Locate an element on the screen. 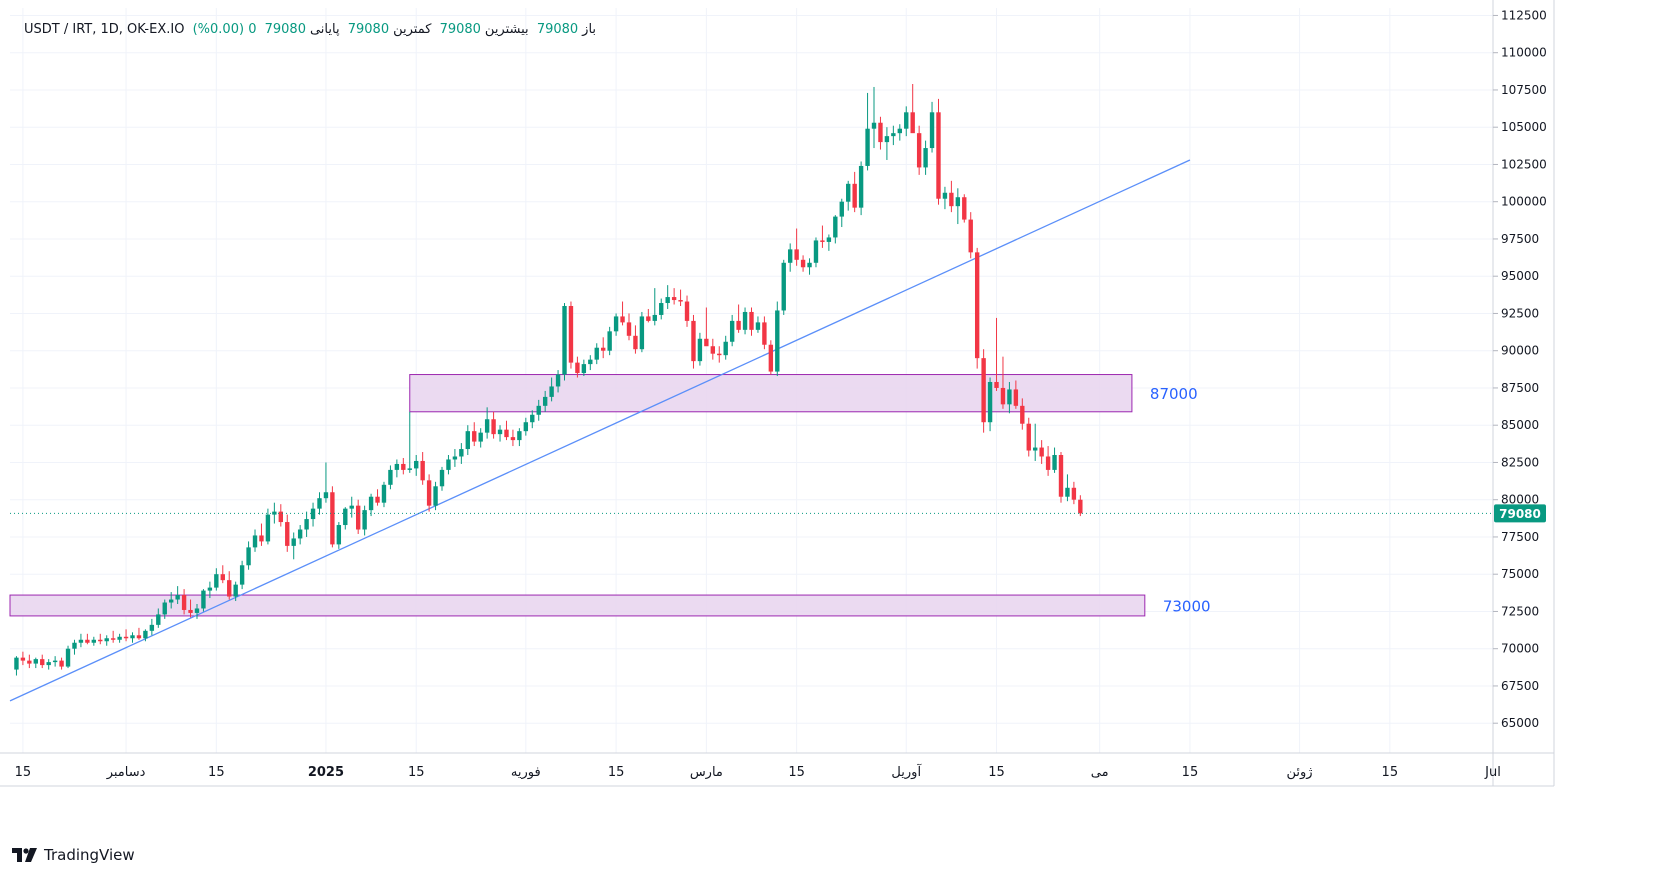 Image resolution: width=1658 pixels, height=880 pixels. y-tick-label: 70000 is located at coordinates (1520, 649).